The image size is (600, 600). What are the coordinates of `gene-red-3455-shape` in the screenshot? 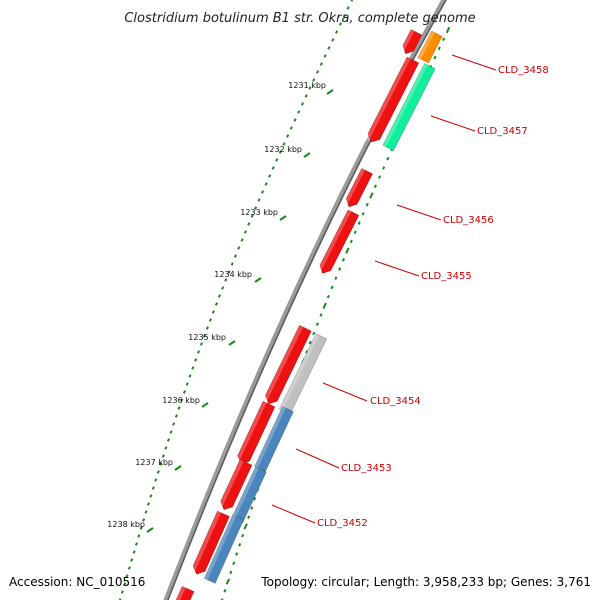 It's located at (339, 241).